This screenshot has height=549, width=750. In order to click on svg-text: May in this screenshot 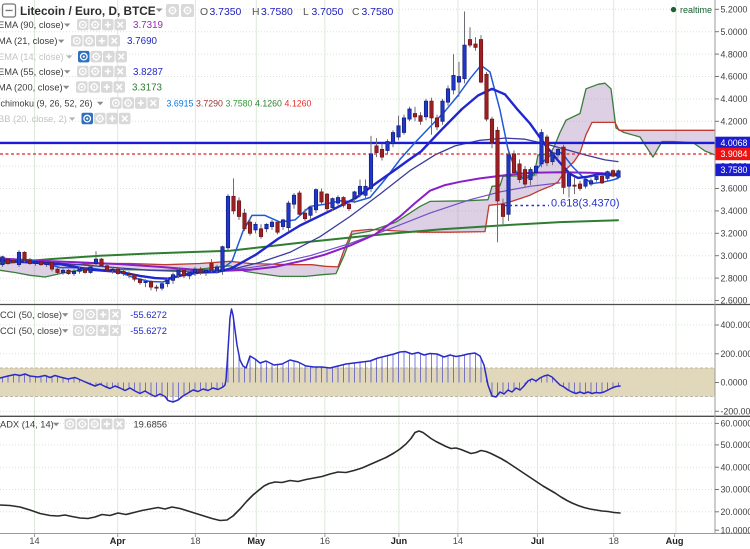, I will do `click(256, 541)`.